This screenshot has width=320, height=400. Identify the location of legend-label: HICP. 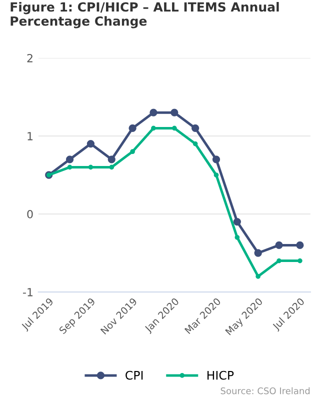
(220, 375).